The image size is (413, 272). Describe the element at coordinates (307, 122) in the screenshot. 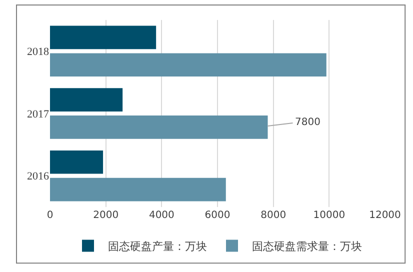

I see `data-label: 7800` at that location.